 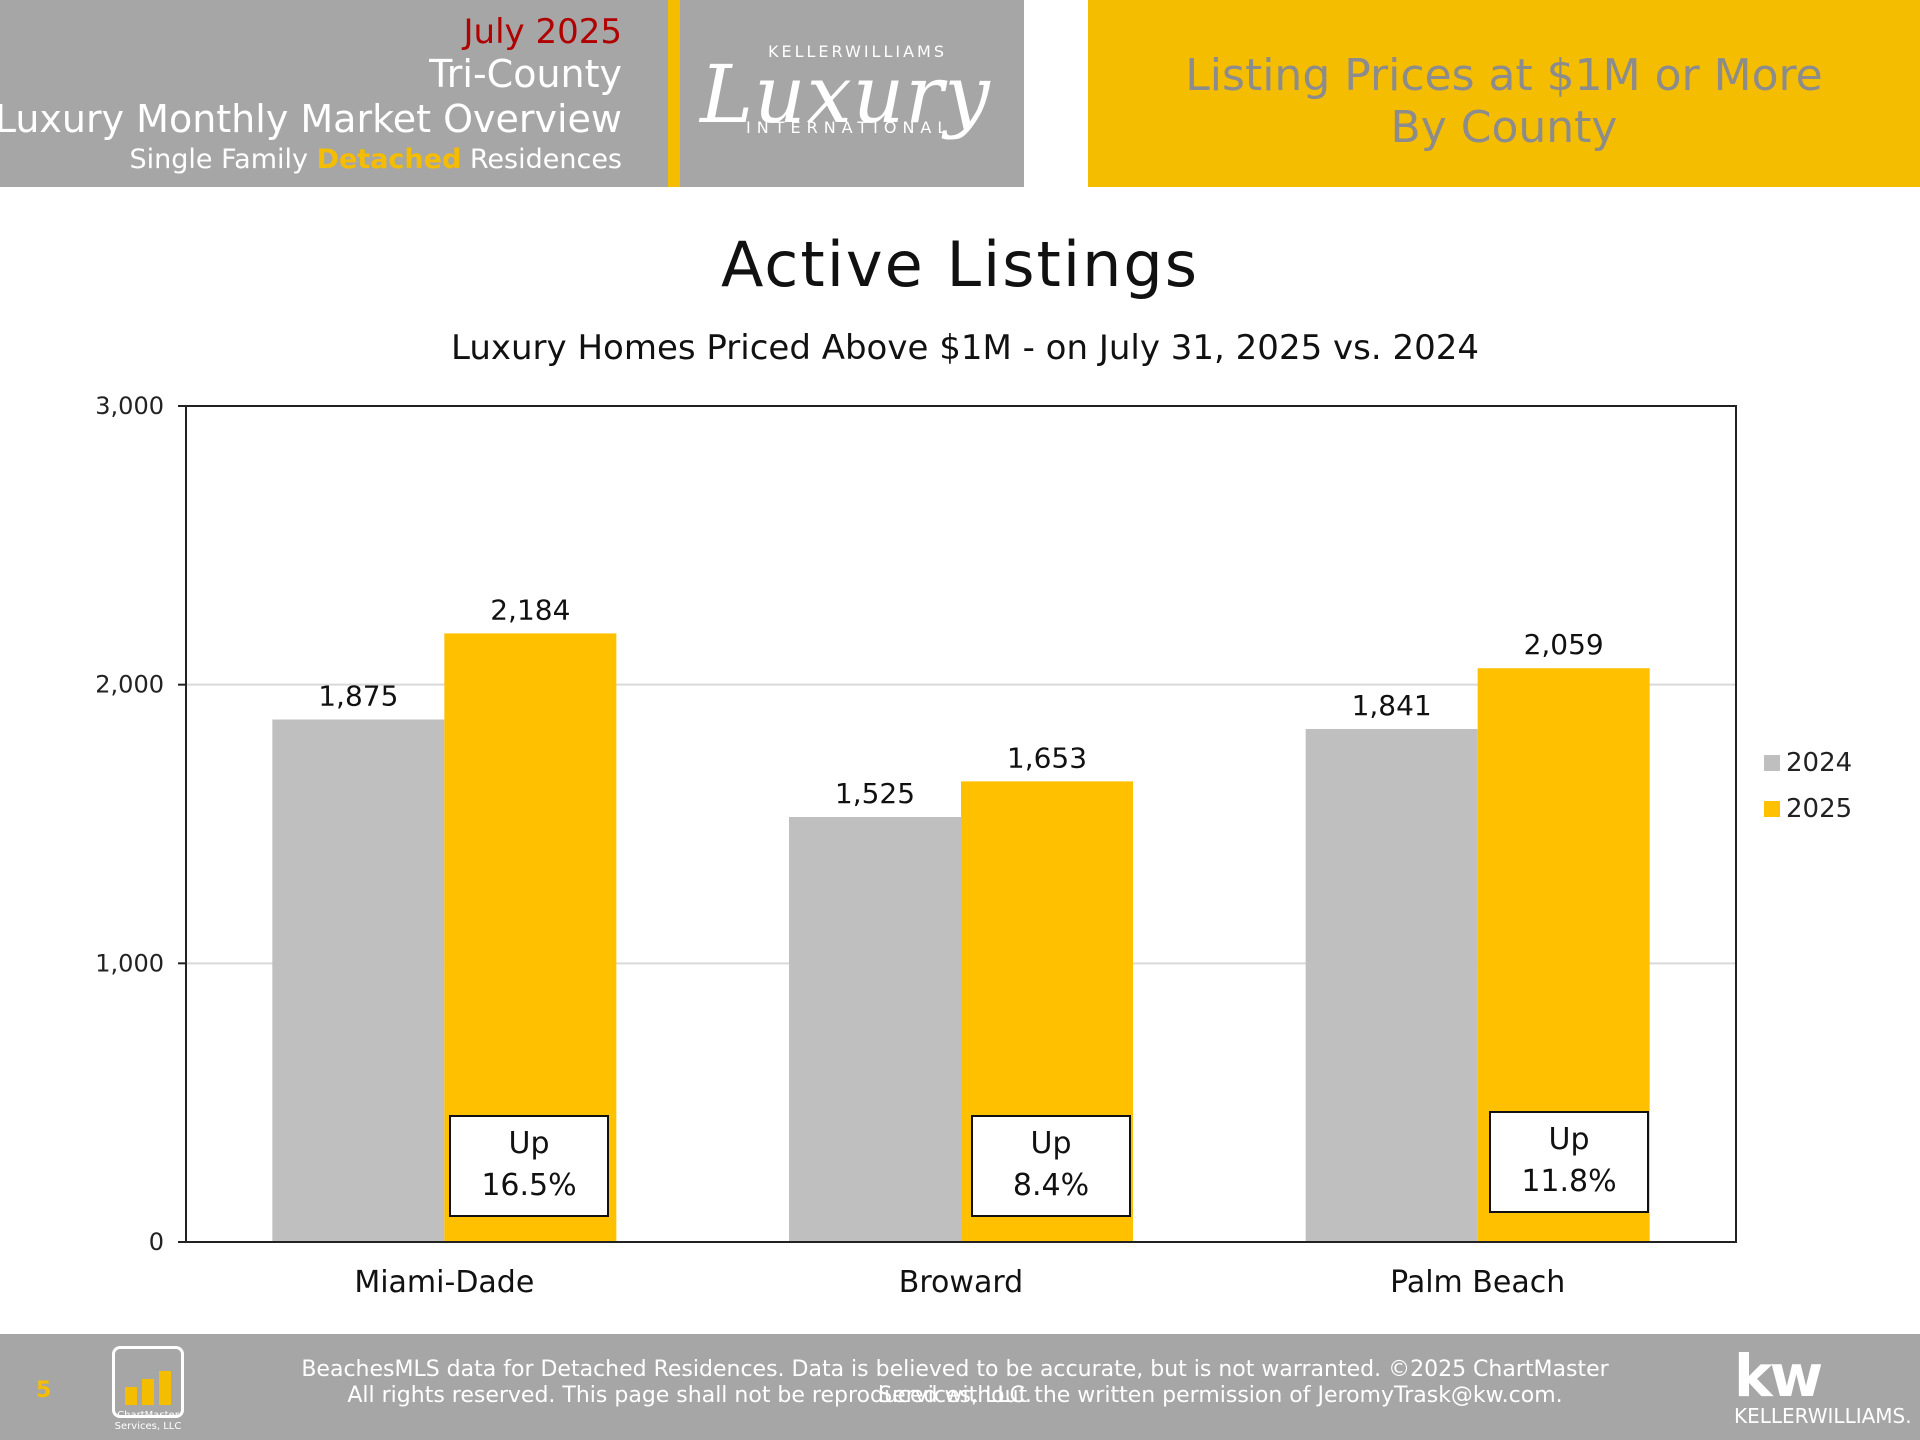 I want to click on y-tick-label: 0, so click(x=156, y=1242).